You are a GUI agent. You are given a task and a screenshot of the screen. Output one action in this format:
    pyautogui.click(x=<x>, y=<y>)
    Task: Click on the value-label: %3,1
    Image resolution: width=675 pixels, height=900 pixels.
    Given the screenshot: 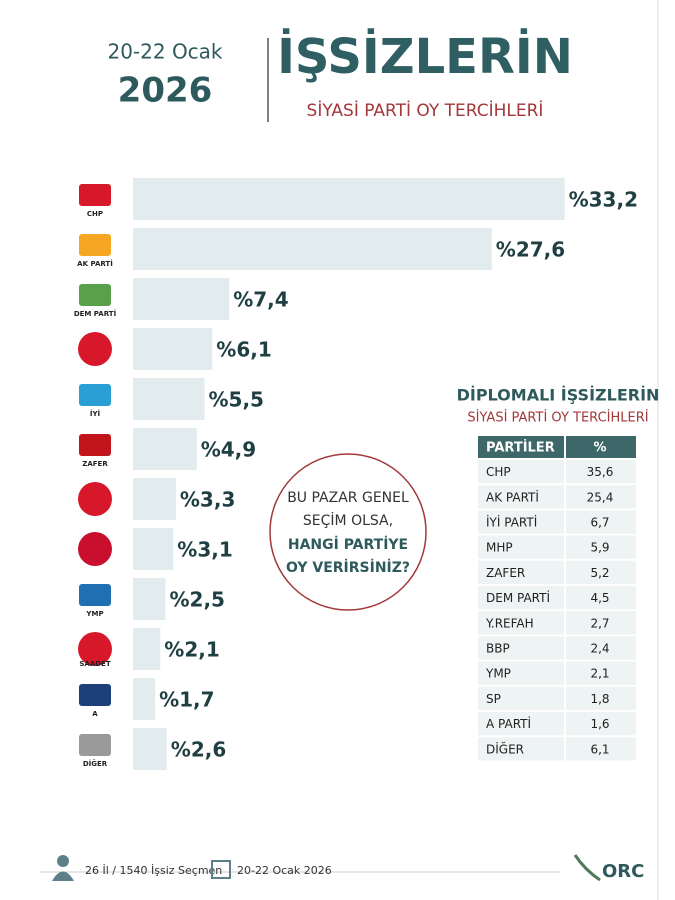 What is the action you would take?
    pyautogui.click(x=204, y=550)
    